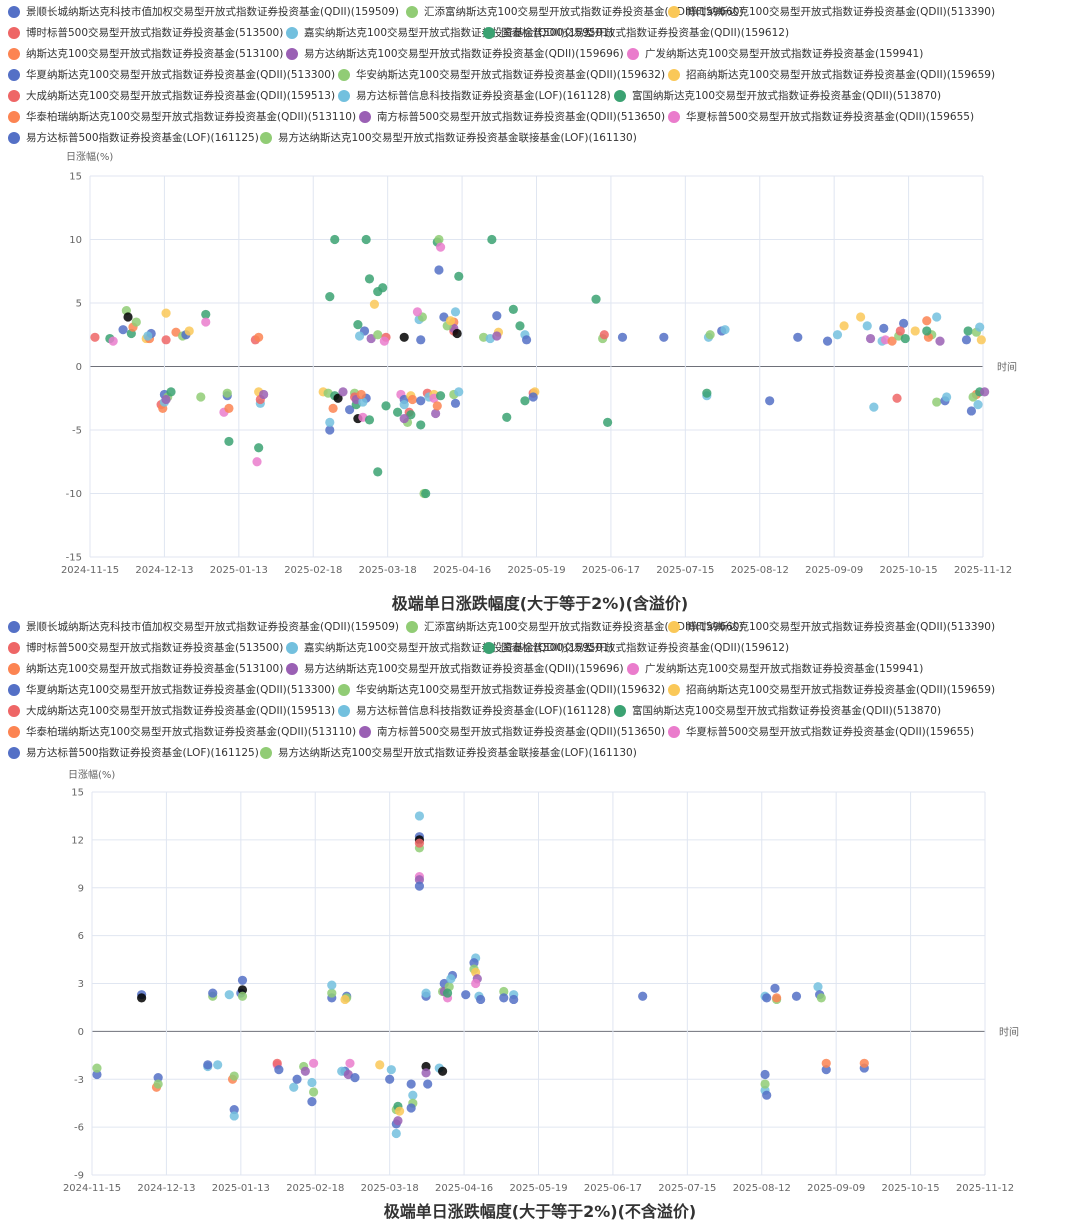 This screenshot has width=1080, height=1225. What do you see at coordinates (455, 668) in the screenshot?
I see `legend-item: 易方达纳斯达克100交易型开放式指数证券投资基金(QDII)(159696)` at bounding box center [455, 668].